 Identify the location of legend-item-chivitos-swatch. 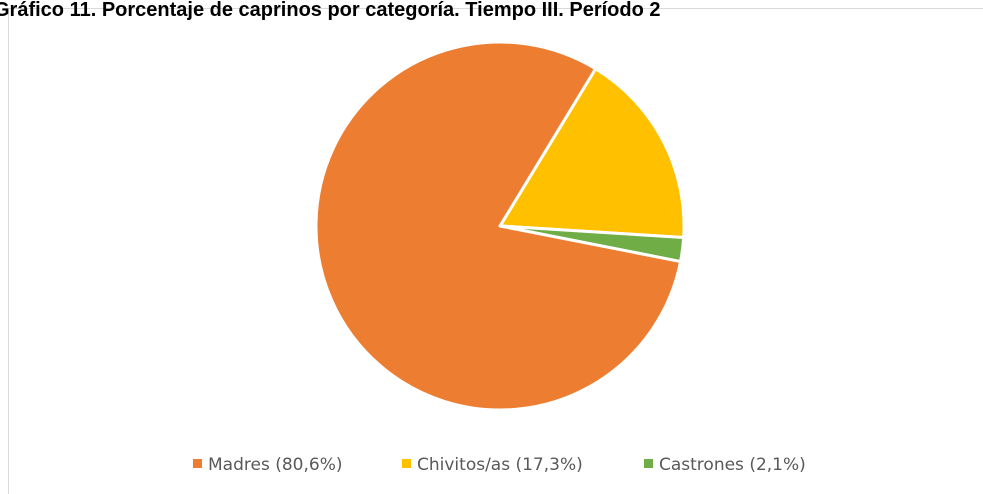
(406, 463).